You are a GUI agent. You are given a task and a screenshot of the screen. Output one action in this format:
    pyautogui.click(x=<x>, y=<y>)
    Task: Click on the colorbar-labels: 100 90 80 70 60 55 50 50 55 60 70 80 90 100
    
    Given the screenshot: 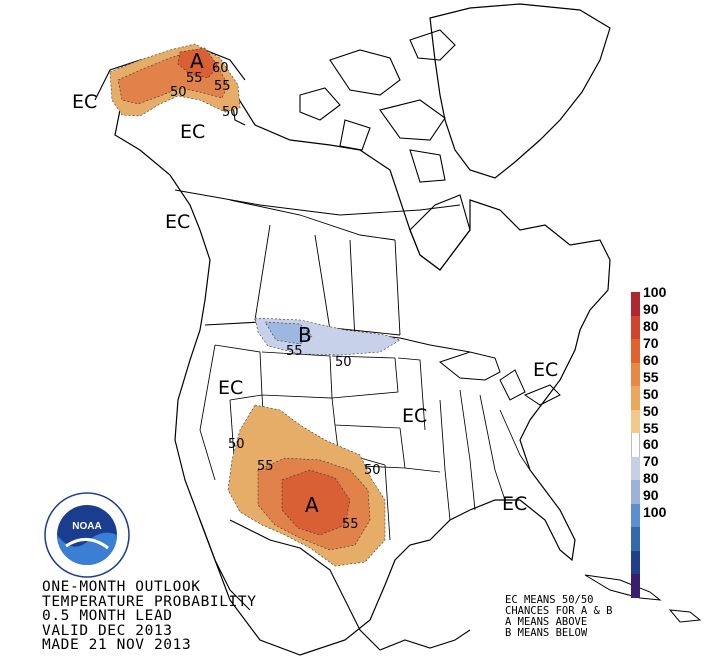 What is the action you would take?
    pyautogui.click(x=654, y=402)
    